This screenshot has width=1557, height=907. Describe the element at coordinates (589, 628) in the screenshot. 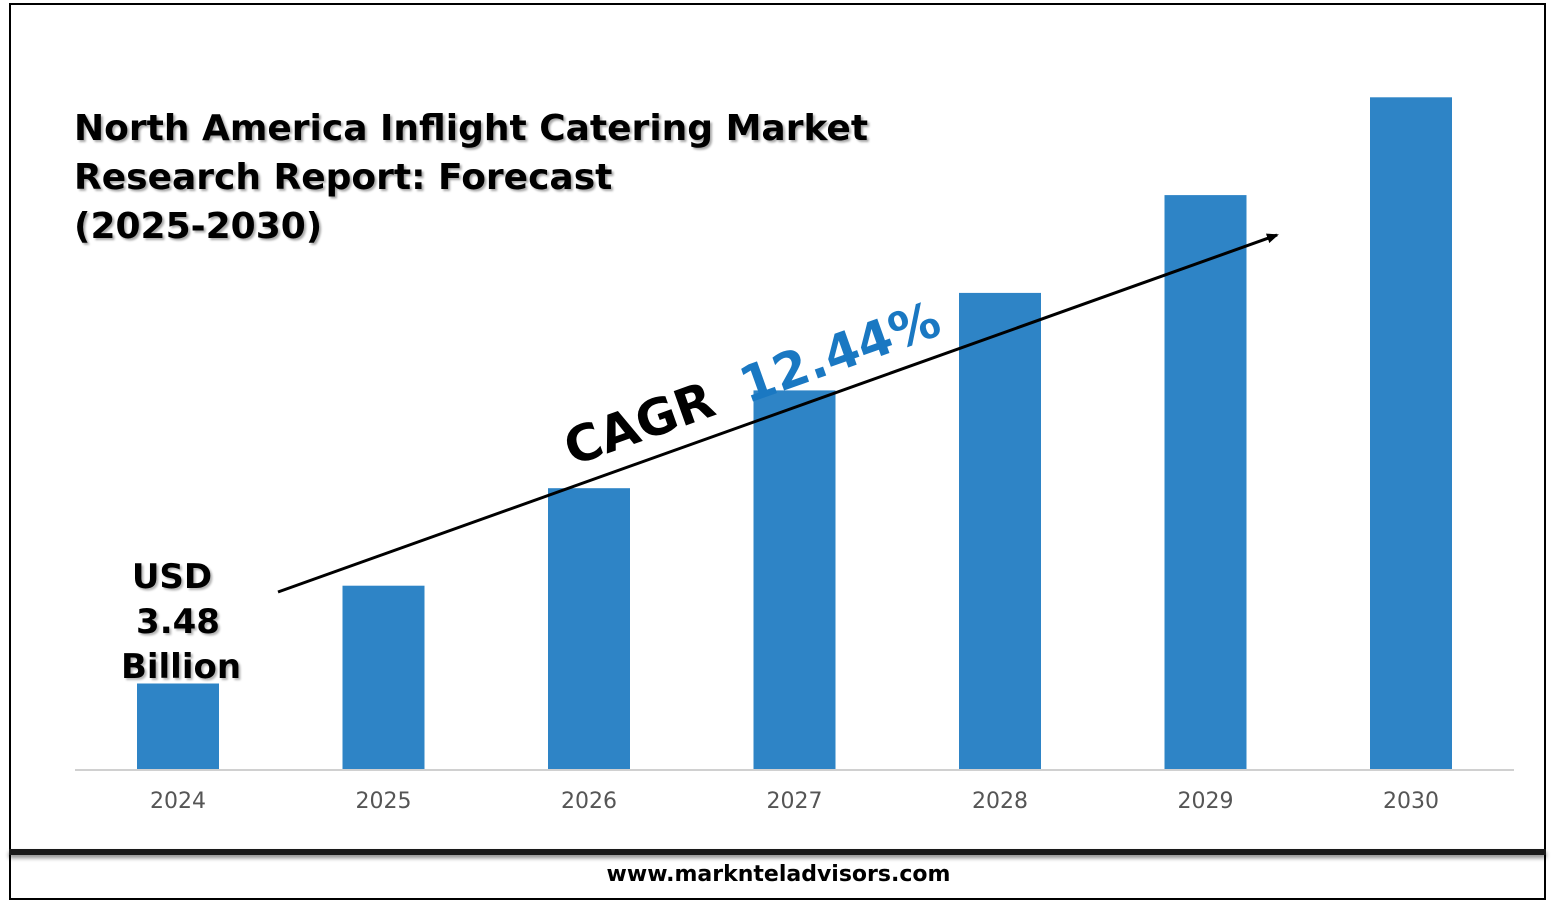

I see `bar-2026` at that location.